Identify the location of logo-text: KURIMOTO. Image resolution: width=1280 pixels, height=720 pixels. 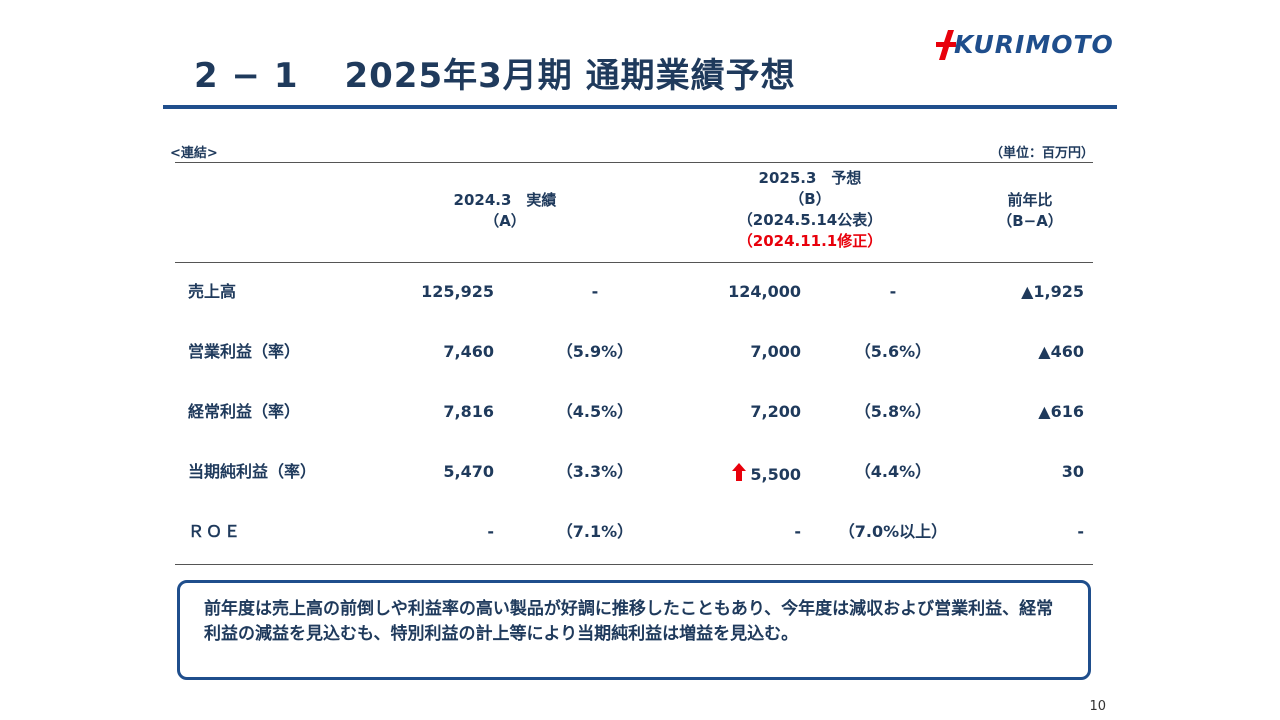
(1034, 44).